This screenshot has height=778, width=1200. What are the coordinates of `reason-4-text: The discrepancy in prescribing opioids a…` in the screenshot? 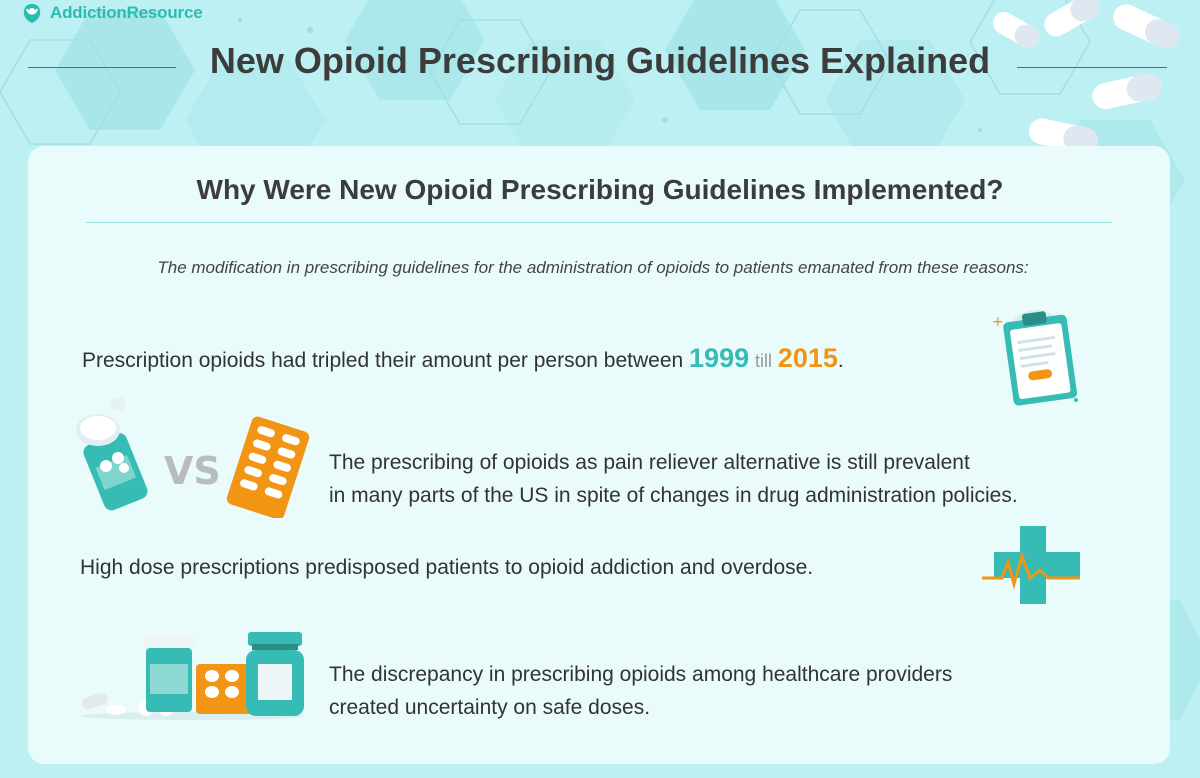 It's located at (640, 691).